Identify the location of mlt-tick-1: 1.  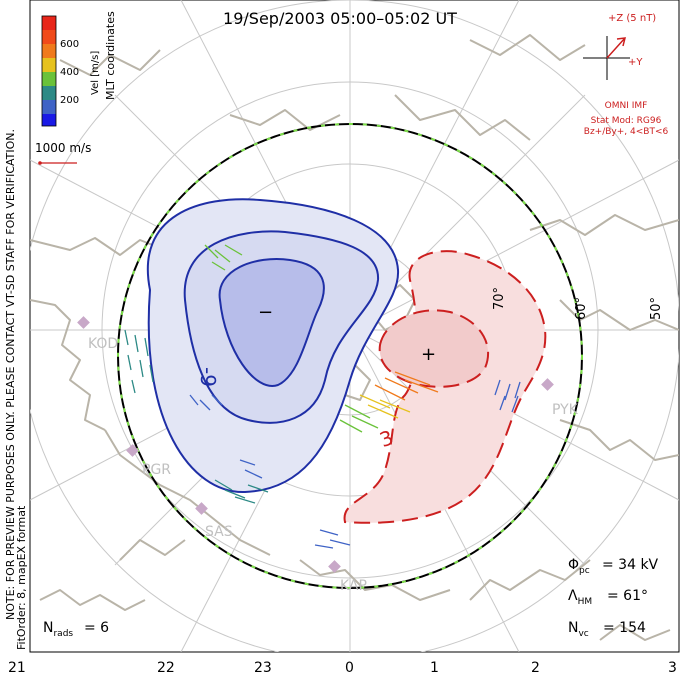
(434, 667).